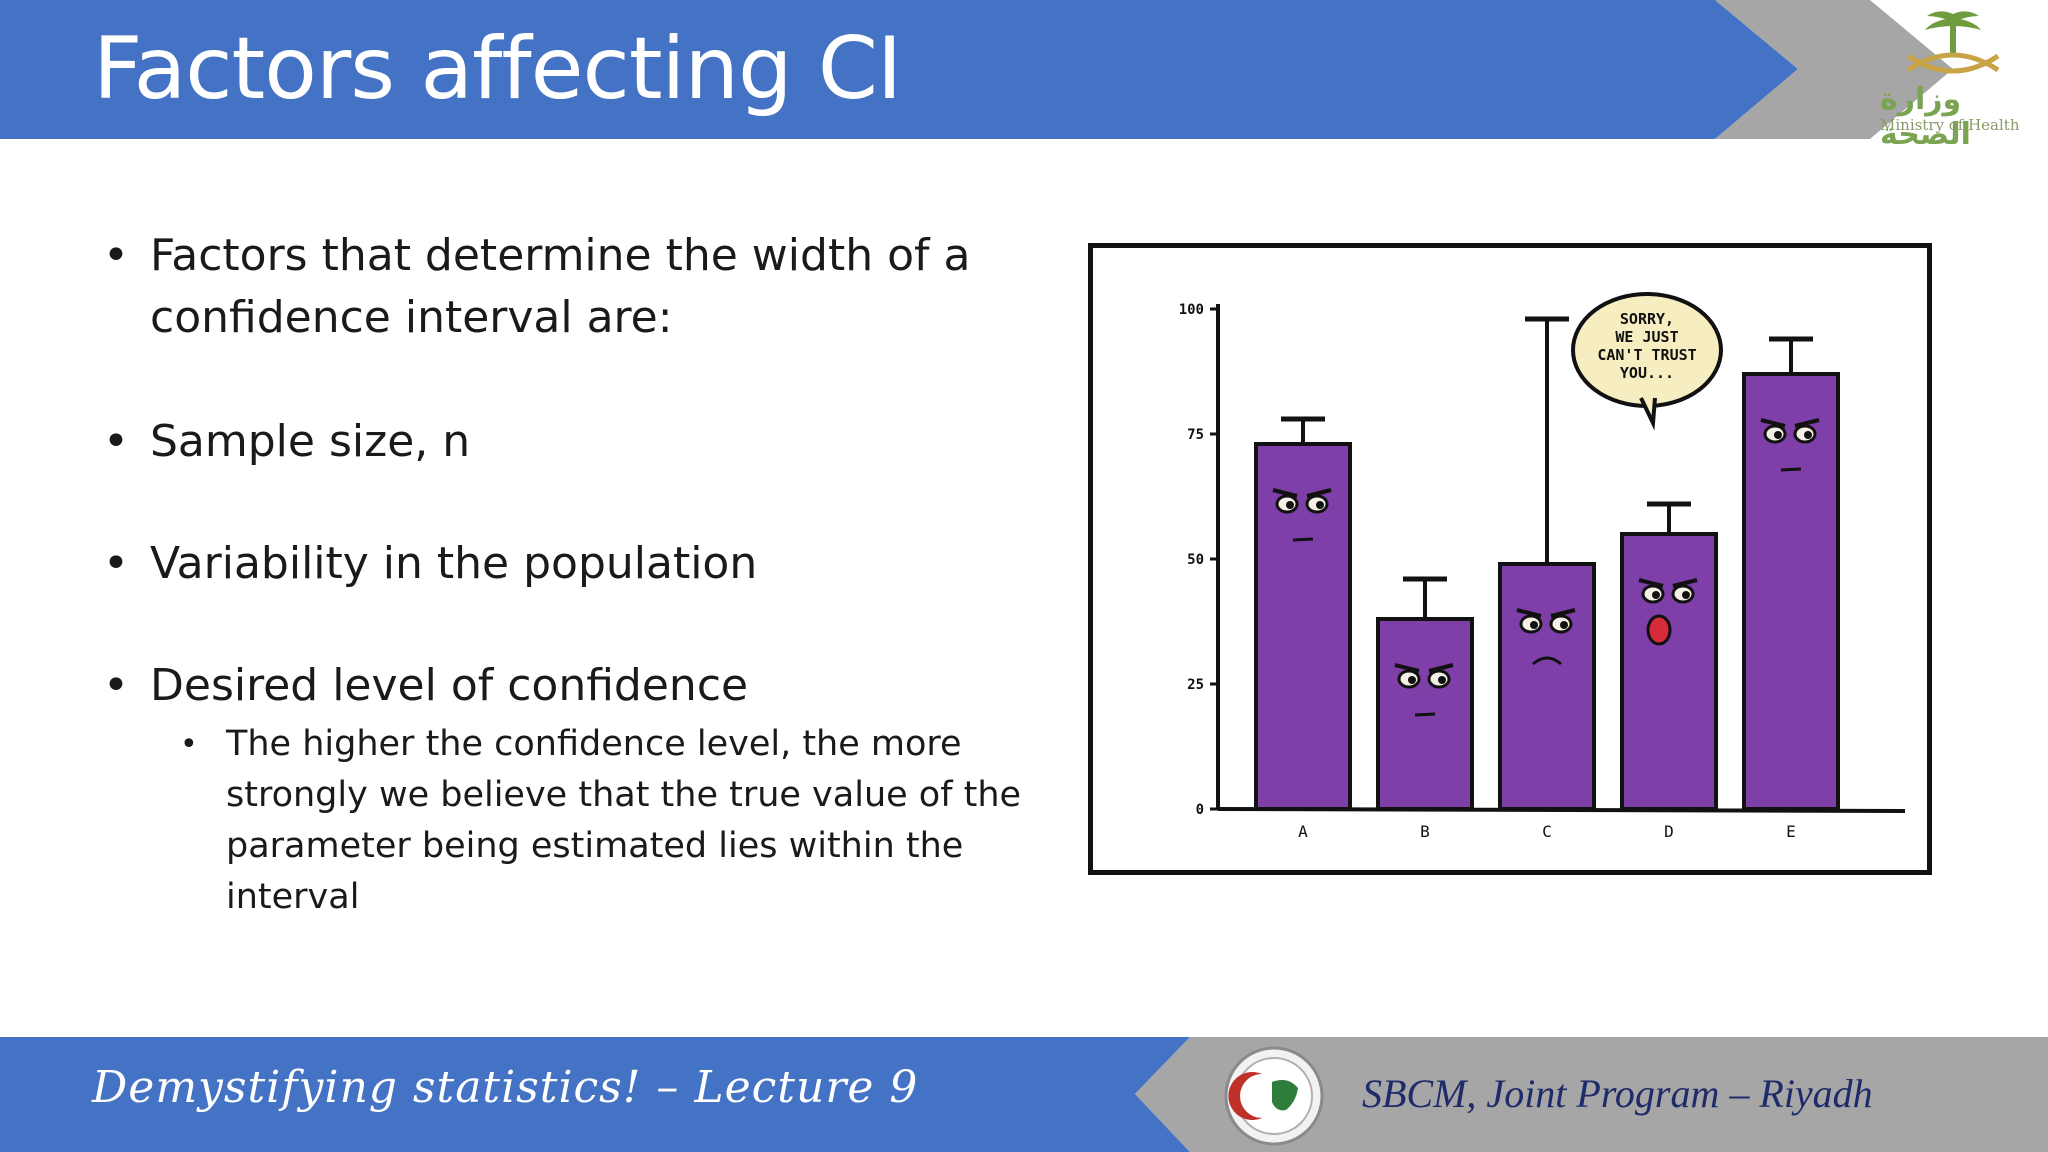  I want to click on speech-bubble-tail, so click(1648, 414).